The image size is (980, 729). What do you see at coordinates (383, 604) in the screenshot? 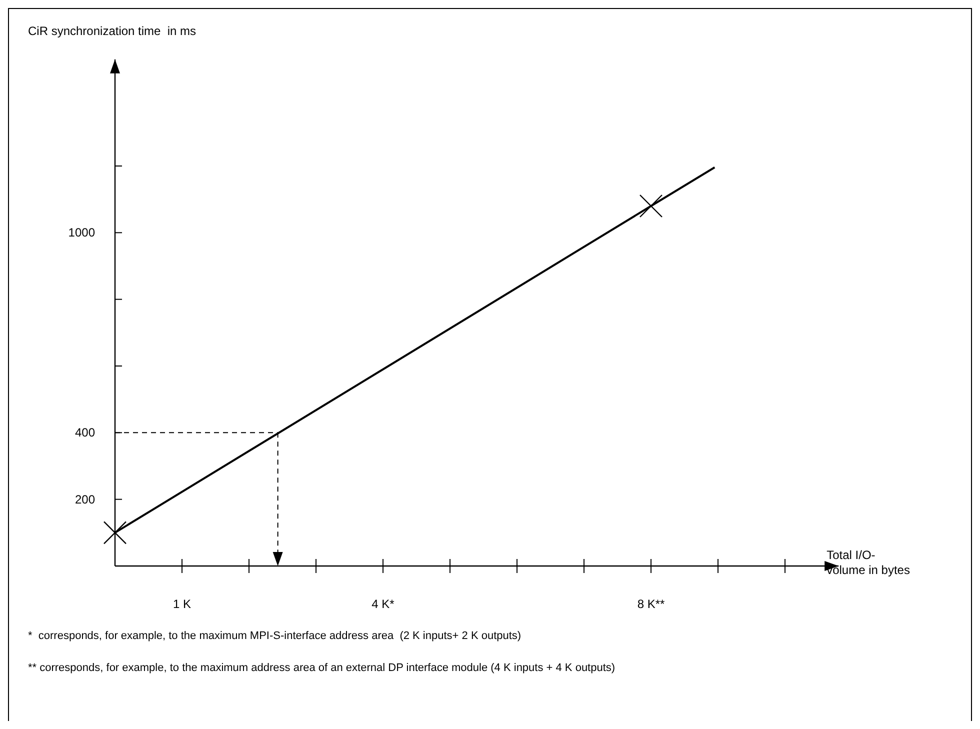
I see `x-tick-label: 4 K*` at bounding box center [383, 604].